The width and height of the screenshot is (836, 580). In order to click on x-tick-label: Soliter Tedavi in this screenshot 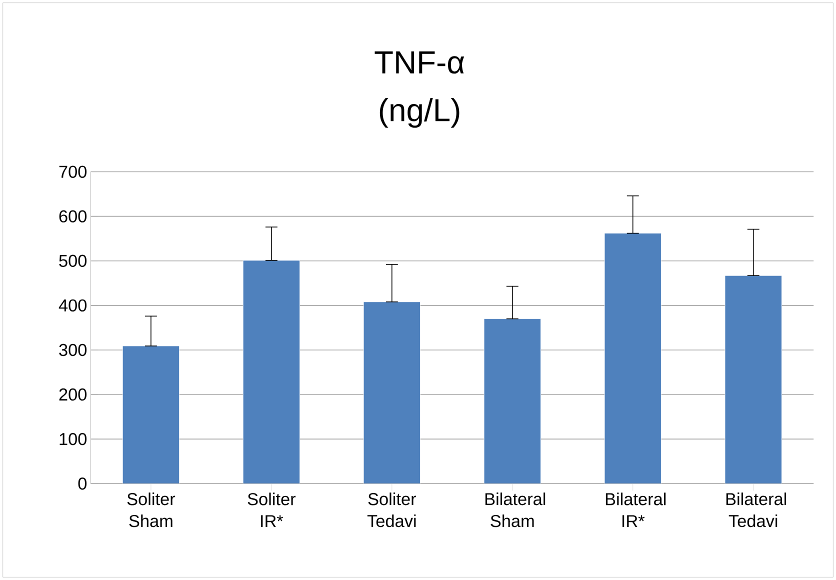, I will do `click(391, 510)`.